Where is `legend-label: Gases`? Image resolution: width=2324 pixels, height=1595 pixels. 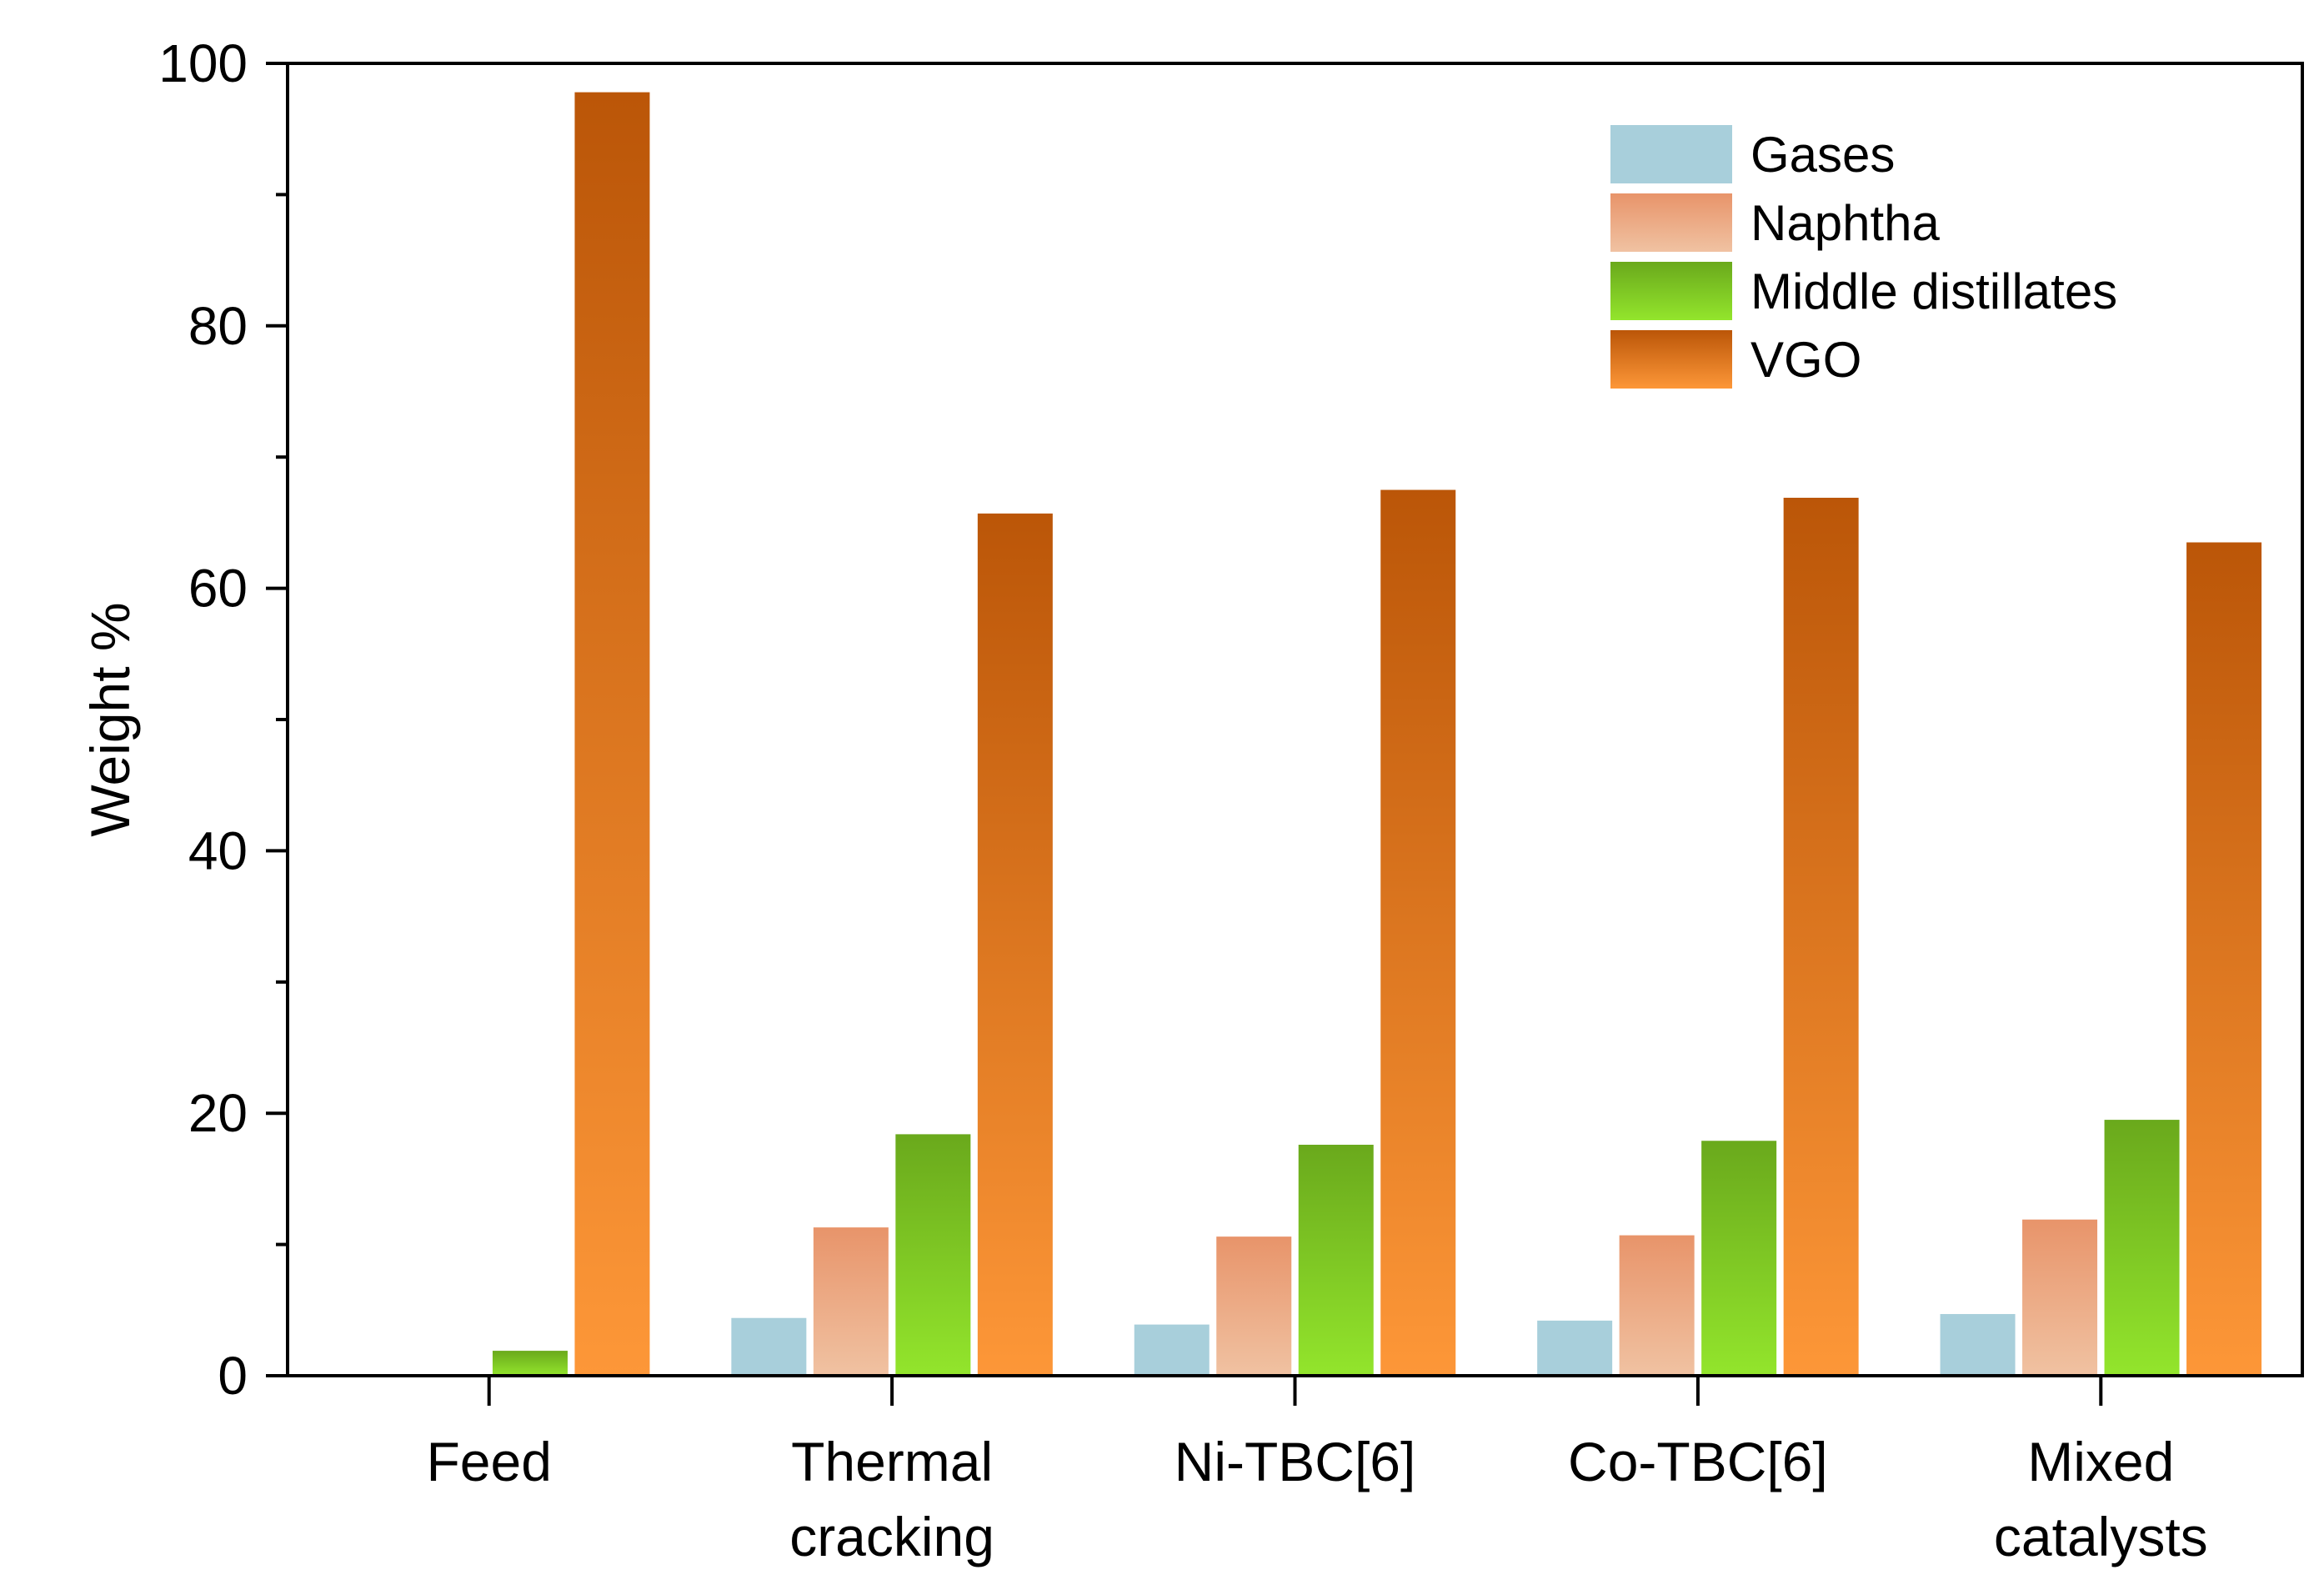 legend-label: Gases is located at coordinates (1823, 155).